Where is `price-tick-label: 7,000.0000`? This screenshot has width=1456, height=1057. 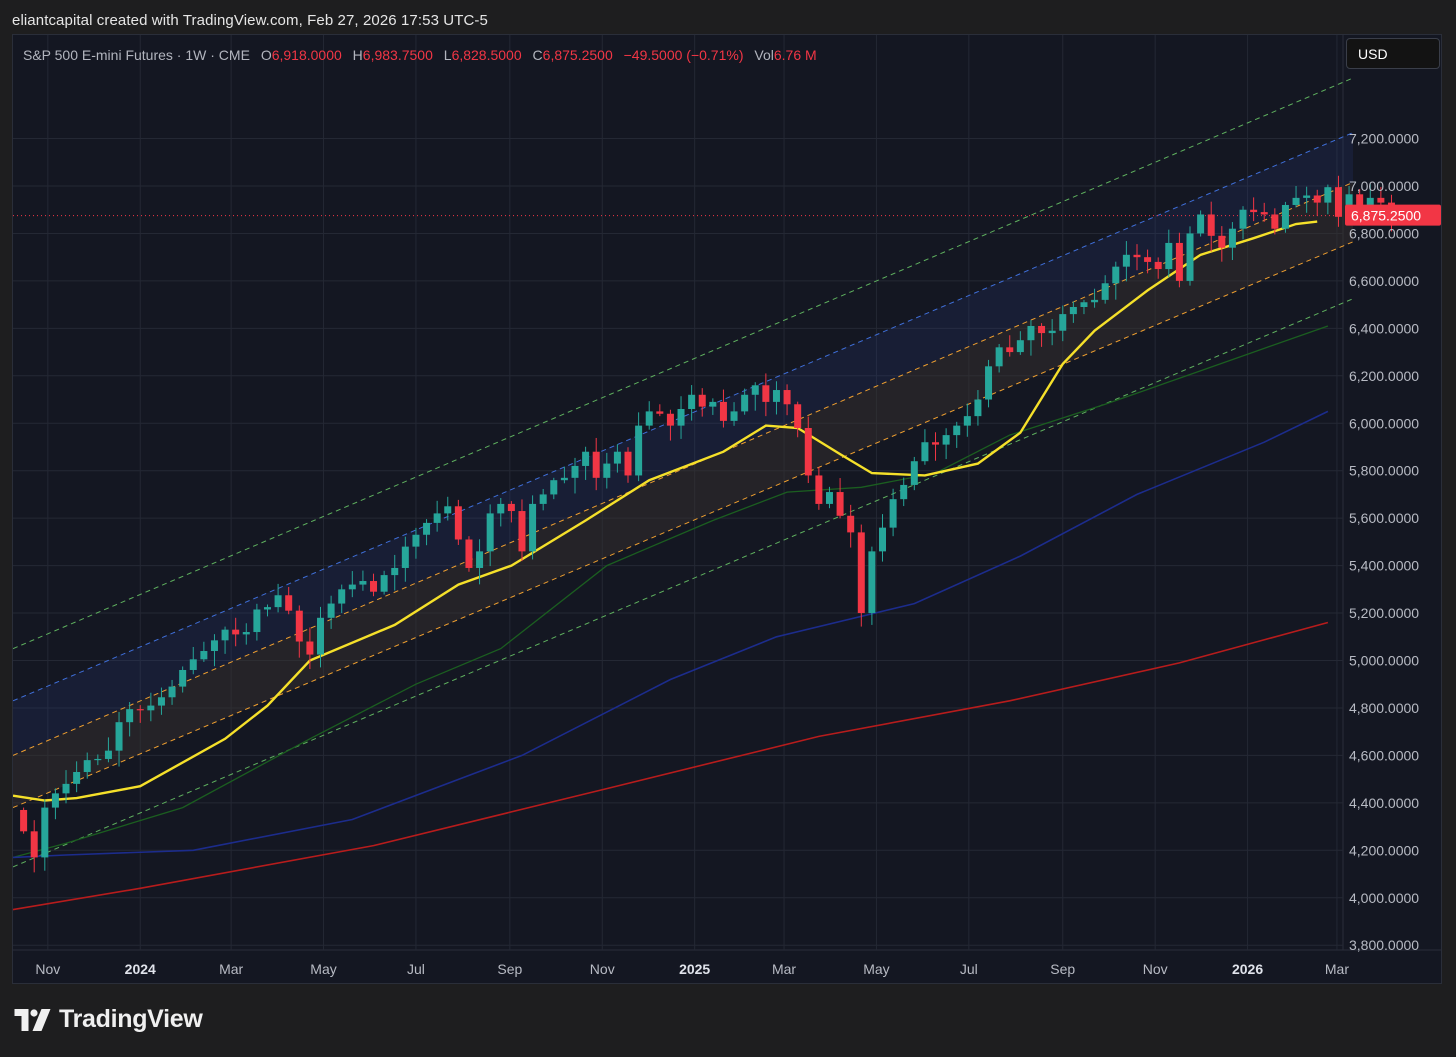
price-tick-label: 7,000.0000 is located at coordinates (1384, 186).